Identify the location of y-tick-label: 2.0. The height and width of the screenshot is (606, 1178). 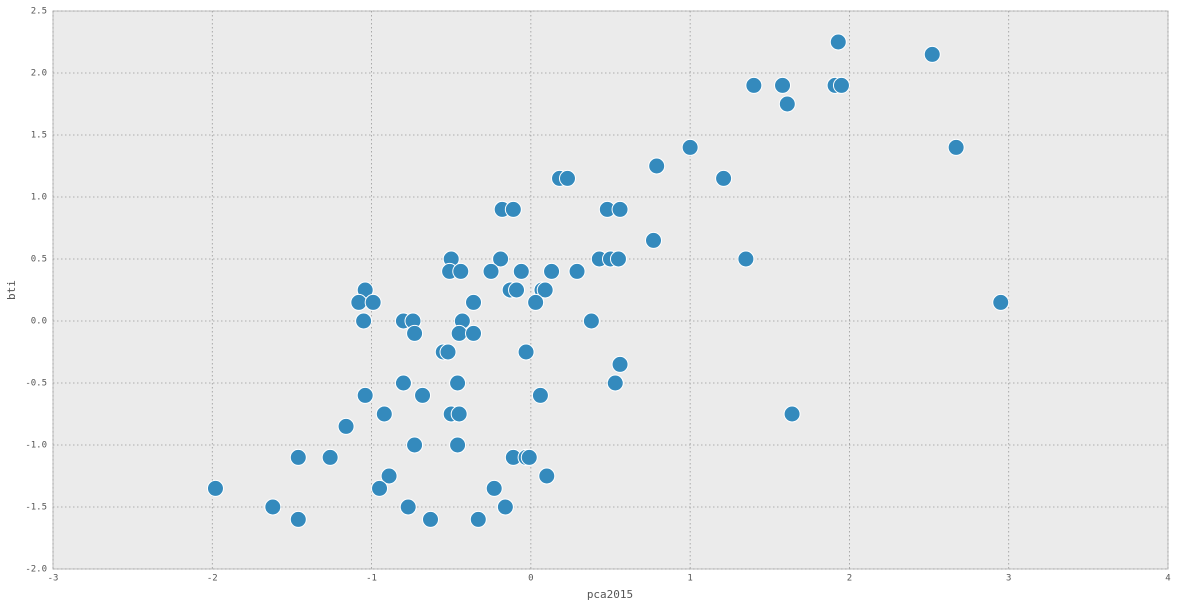
(39, 74).